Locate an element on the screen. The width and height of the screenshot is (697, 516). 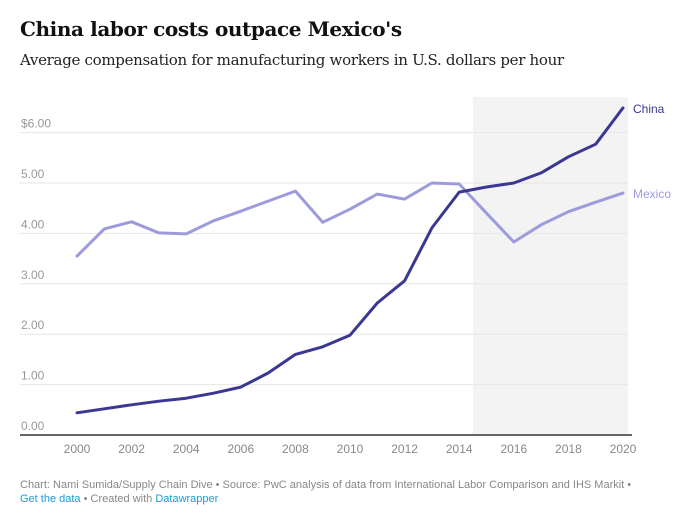
y-tick-label: 1.00 is located at coordinates (33, 376).